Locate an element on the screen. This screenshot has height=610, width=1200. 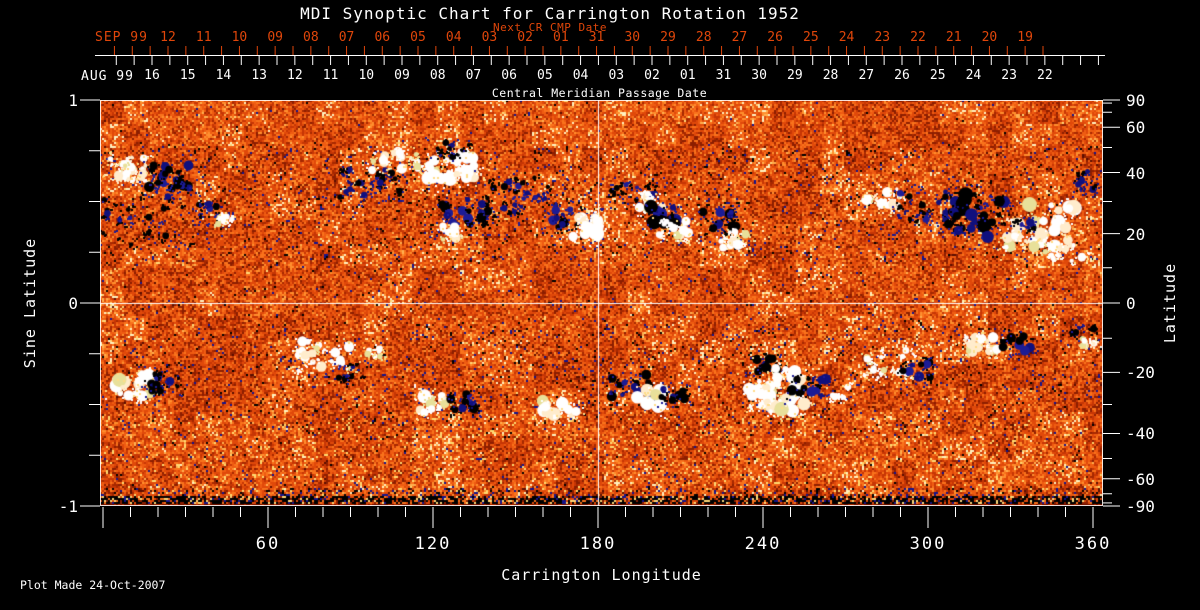
cmp-date-label: 29 is located at coordinates (795, 75).